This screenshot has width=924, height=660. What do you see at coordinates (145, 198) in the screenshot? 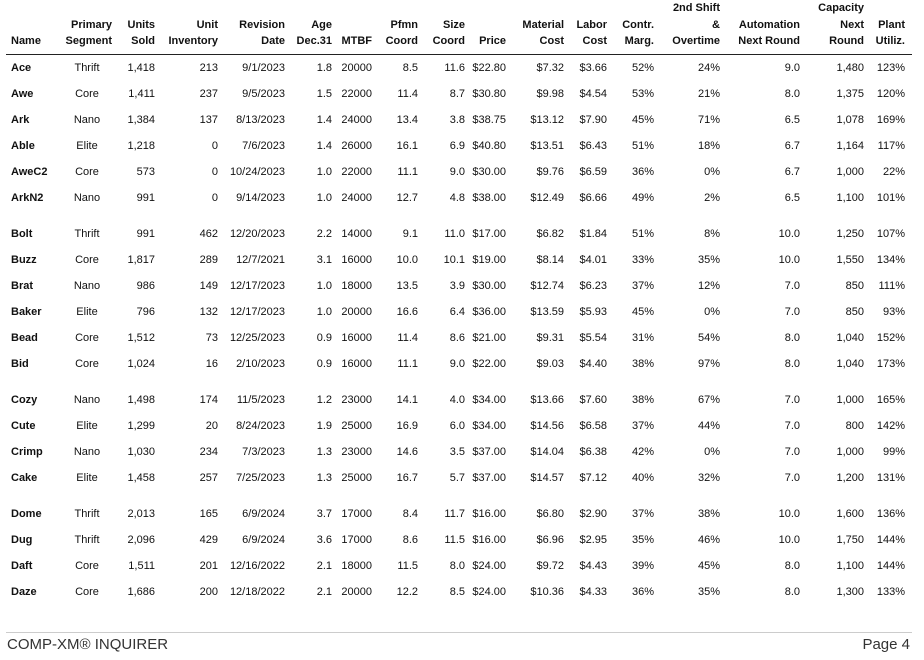
I see `cell: 991` at bounding box center [145, 198].